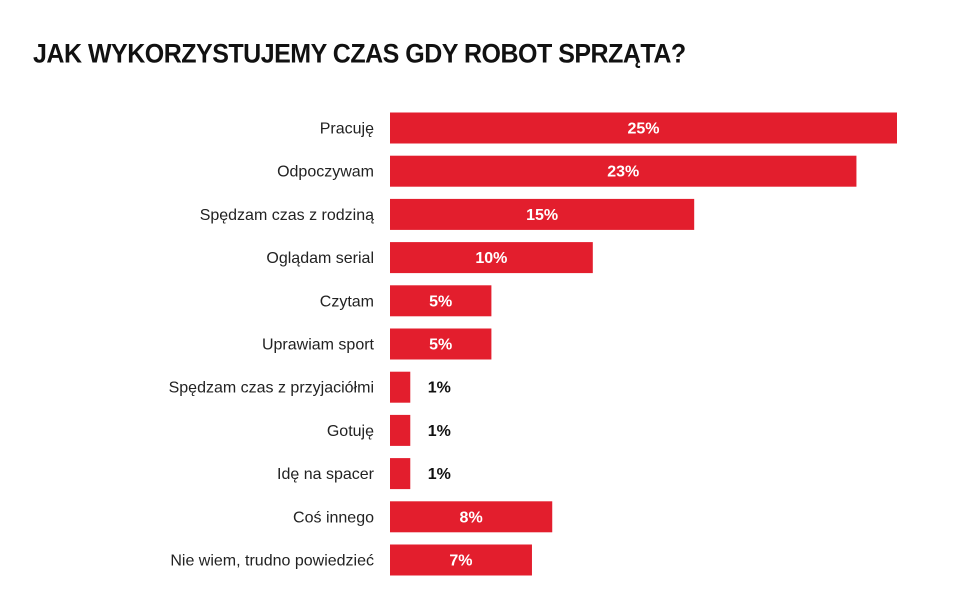 Image resolution: width=975 pixels, height=612 pixels. What do you see at coordinates (326, 474) in the screenshot?
I see `category-label: Idę na spacer` at bounding box center [326, 474].